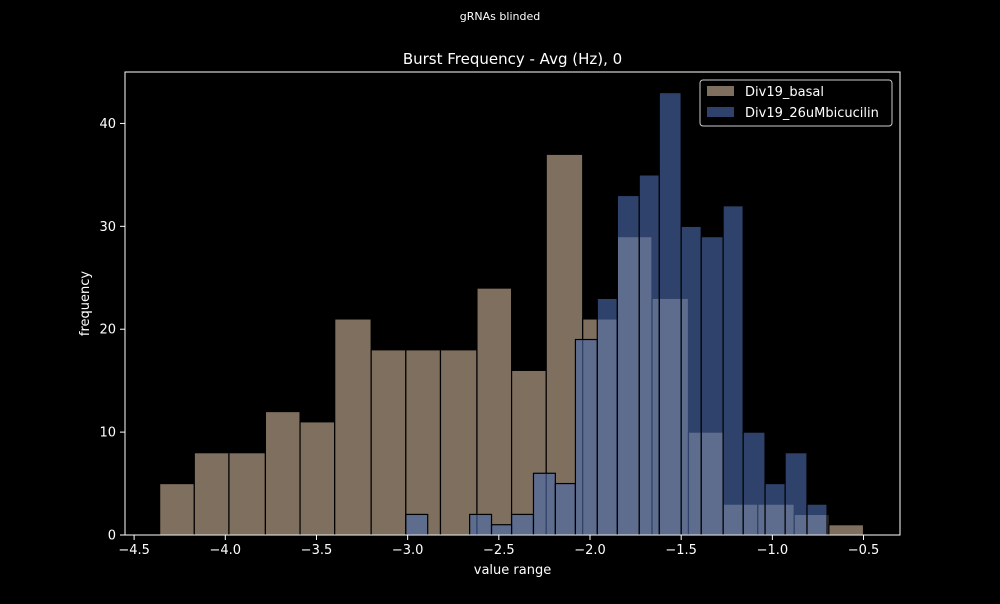 The width and height of the screenshot is (1000, 604). I want to click on x-tick-label: −3.5, so click(317, 550).